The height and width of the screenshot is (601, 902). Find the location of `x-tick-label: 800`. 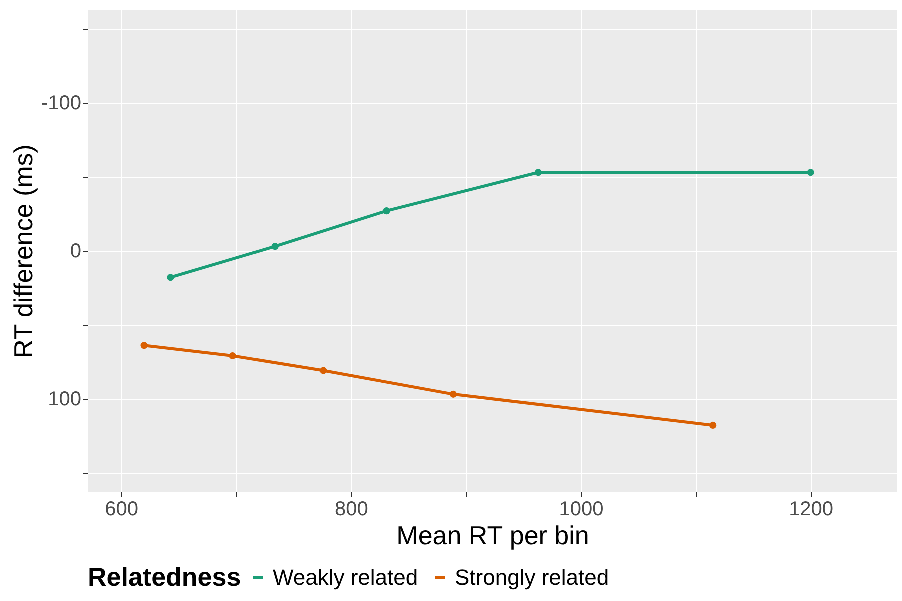

x-tick-label: 800 is located at coordinates (351, 509).